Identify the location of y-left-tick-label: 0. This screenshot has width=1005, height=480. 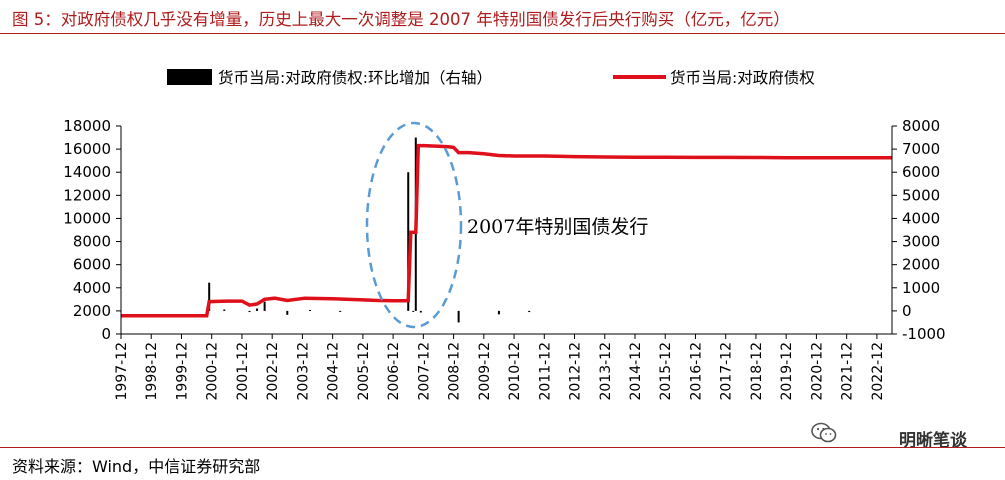
(106, 334).